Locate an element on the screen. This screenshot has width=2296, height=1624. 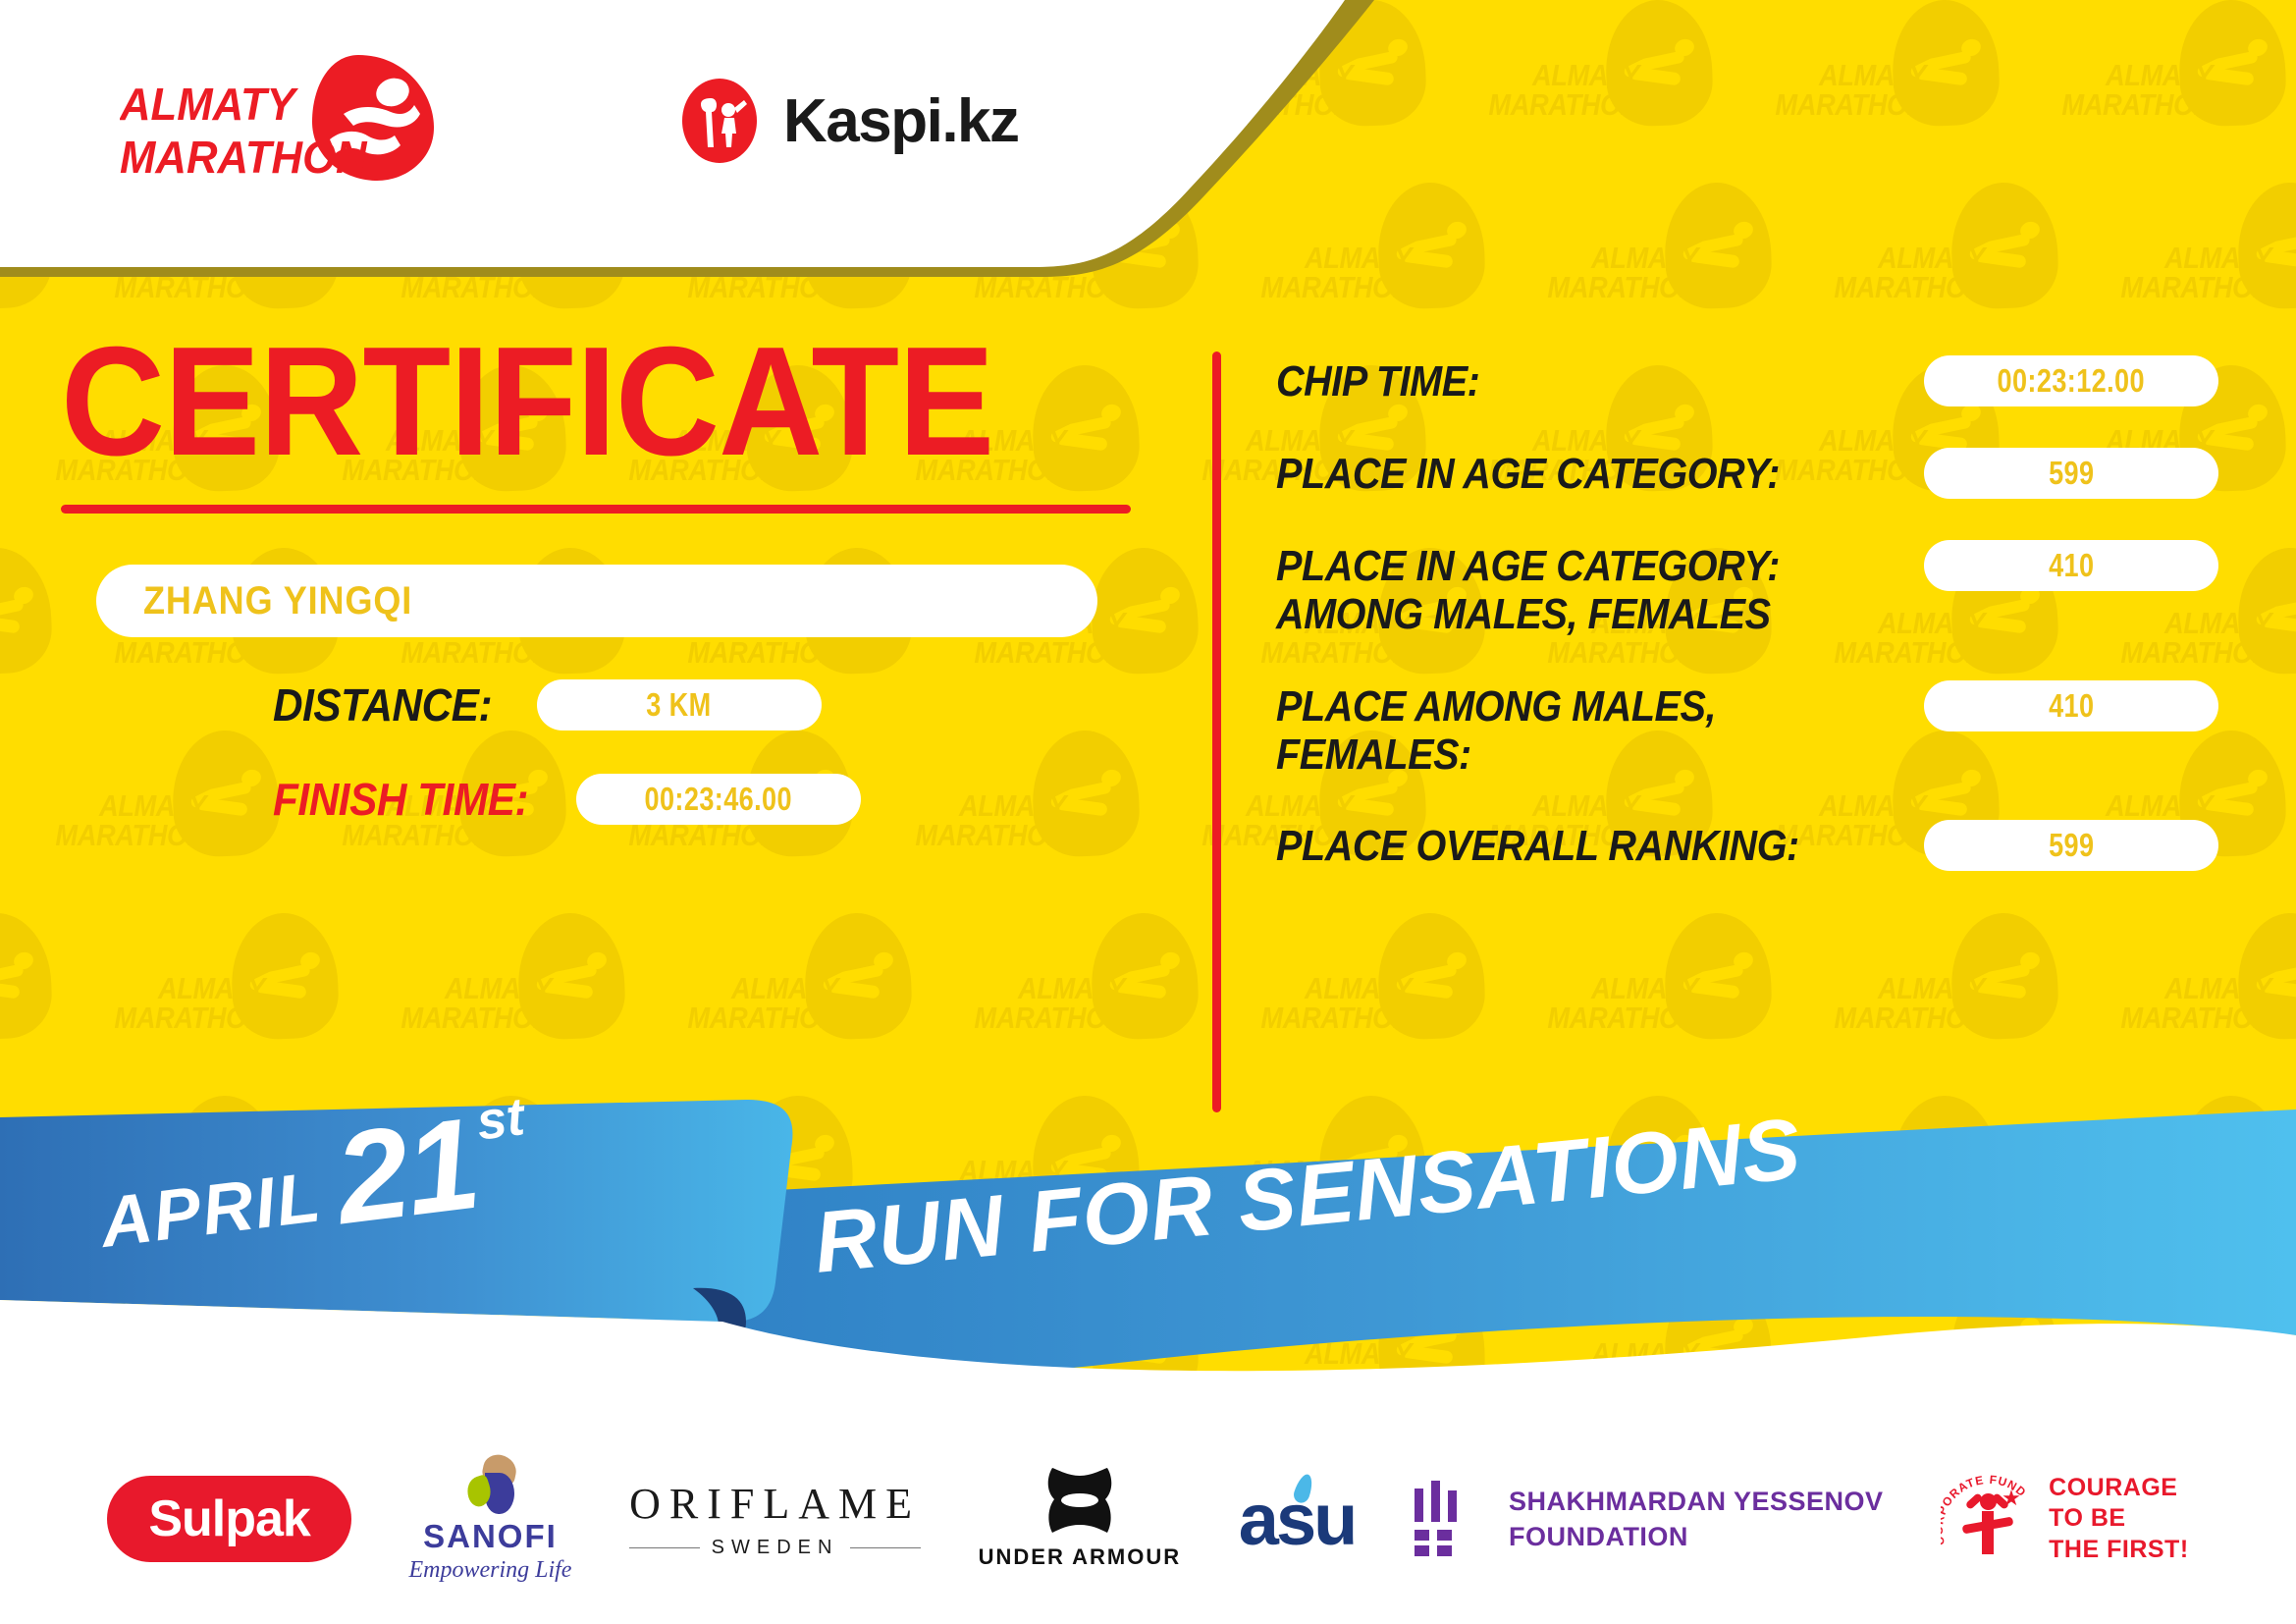
distance-value: 3 KM is located at coordinates (679, 704).